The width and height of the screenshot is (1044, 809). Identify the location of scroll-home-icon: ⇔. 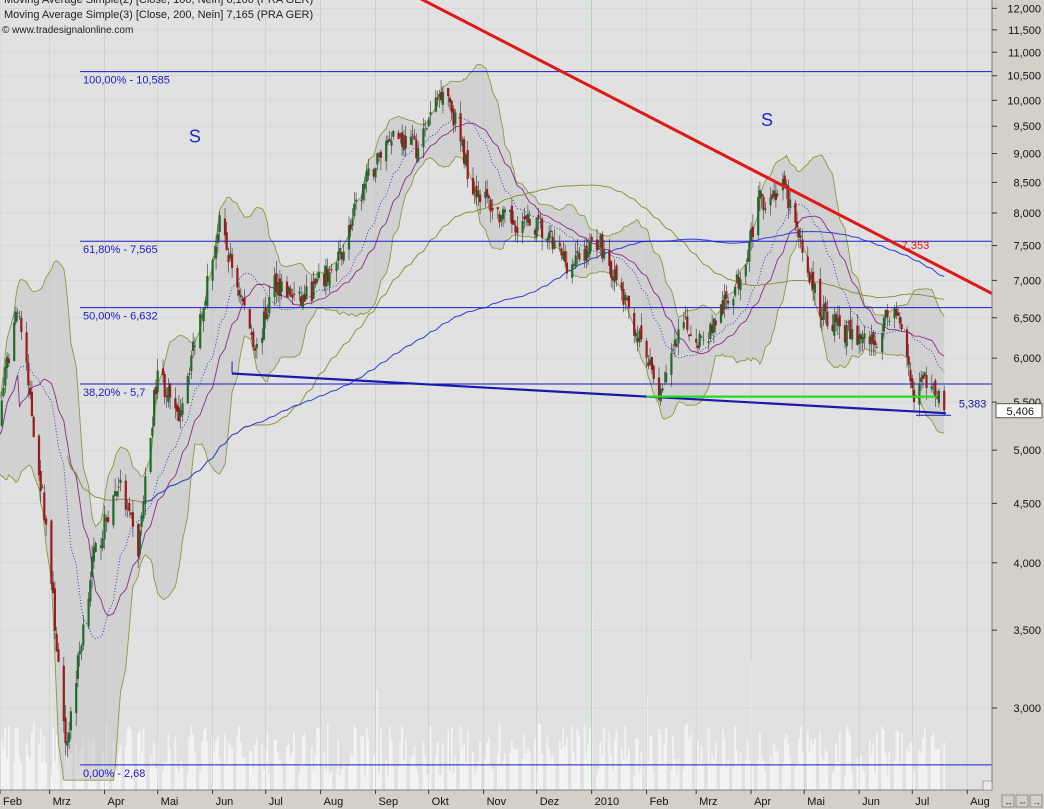
(1022, 802).